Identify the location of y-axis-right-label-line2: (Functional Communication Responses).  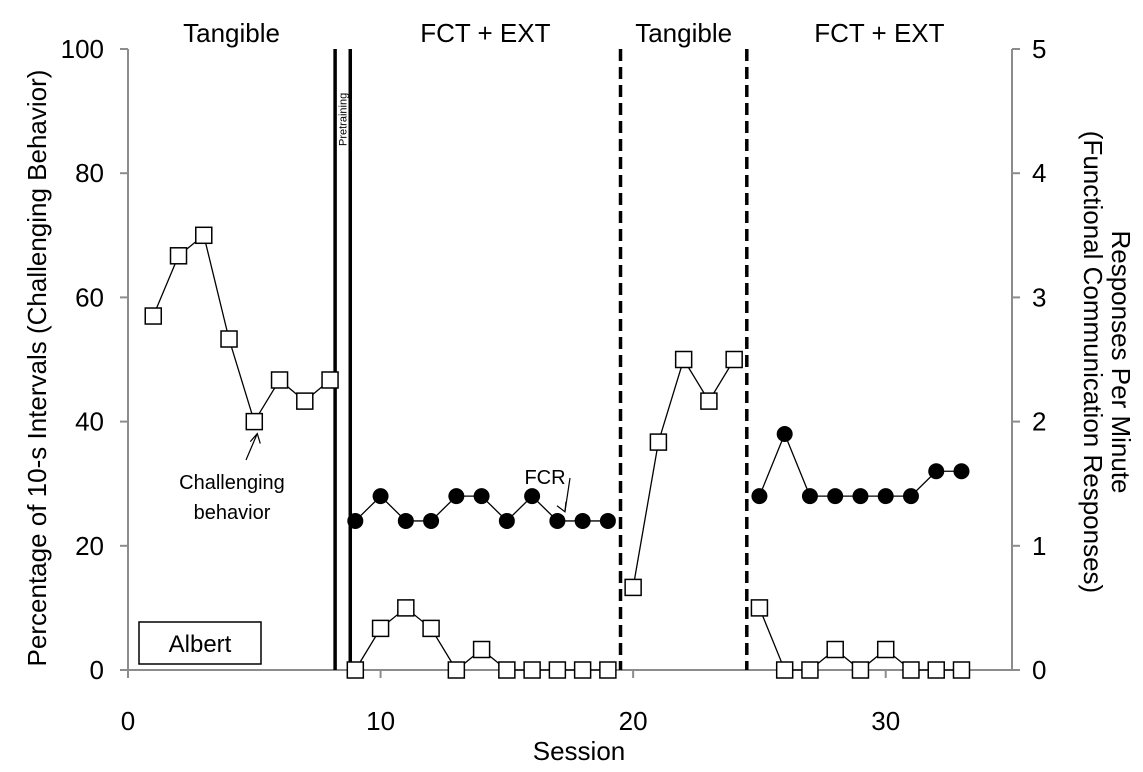
(1093, 362).